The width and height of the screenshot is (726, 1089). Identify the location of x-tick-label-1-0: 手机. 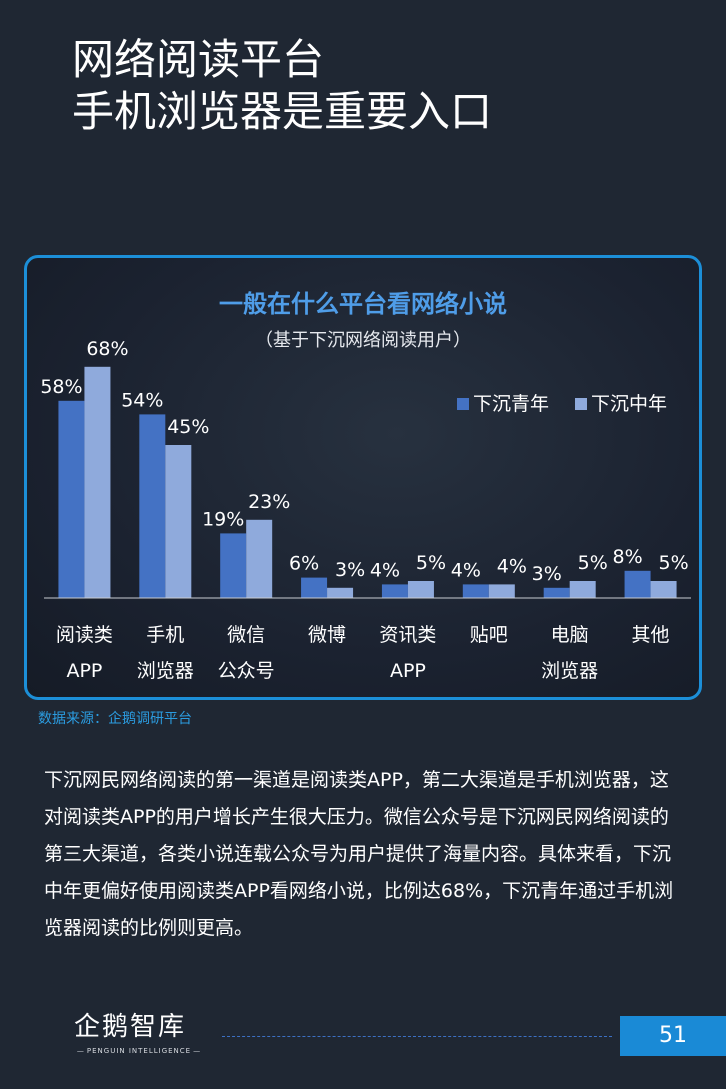
(165, 635).